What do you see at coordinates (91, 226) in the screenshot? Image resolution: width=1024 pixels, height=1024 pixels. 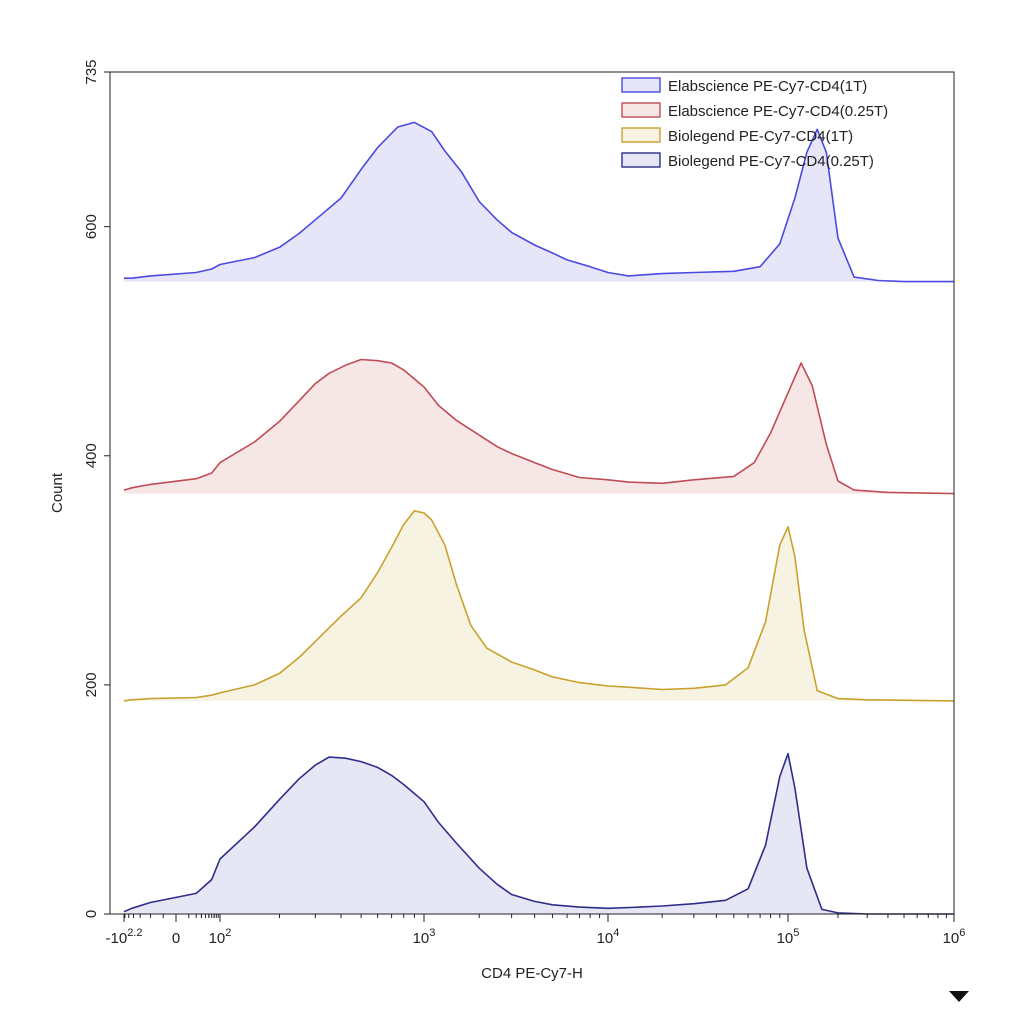 I see `y-tick-label: 600` at bounding box center [91, 226].